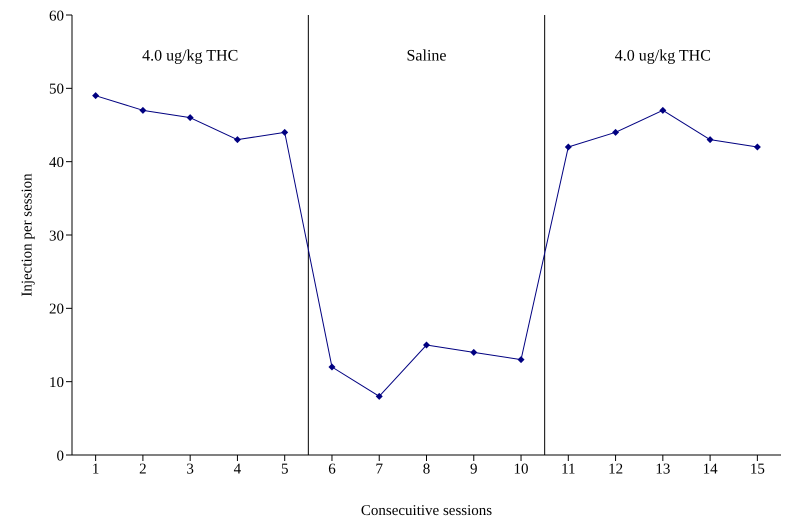 The image size is (791, 531). Describe the element at coordinates (710, 470) in the screenshot. I see `x-tick-label: 14` at that location.